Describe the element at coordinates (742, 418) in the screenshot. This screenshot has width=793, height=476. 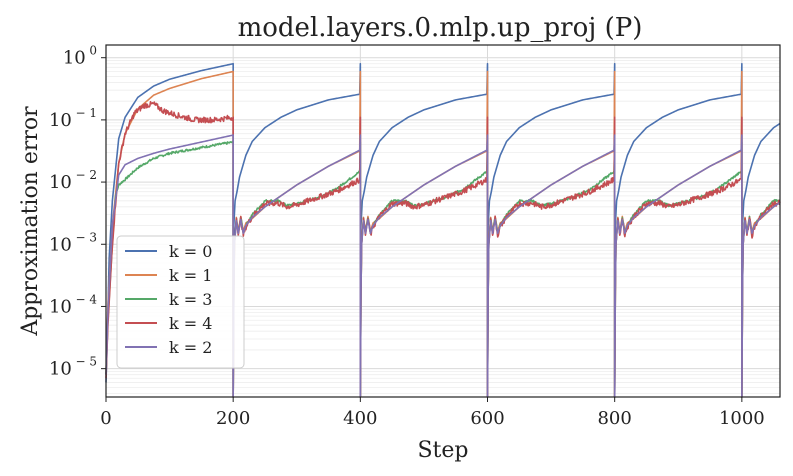
I see `x-tick-label: 1000` at that location.